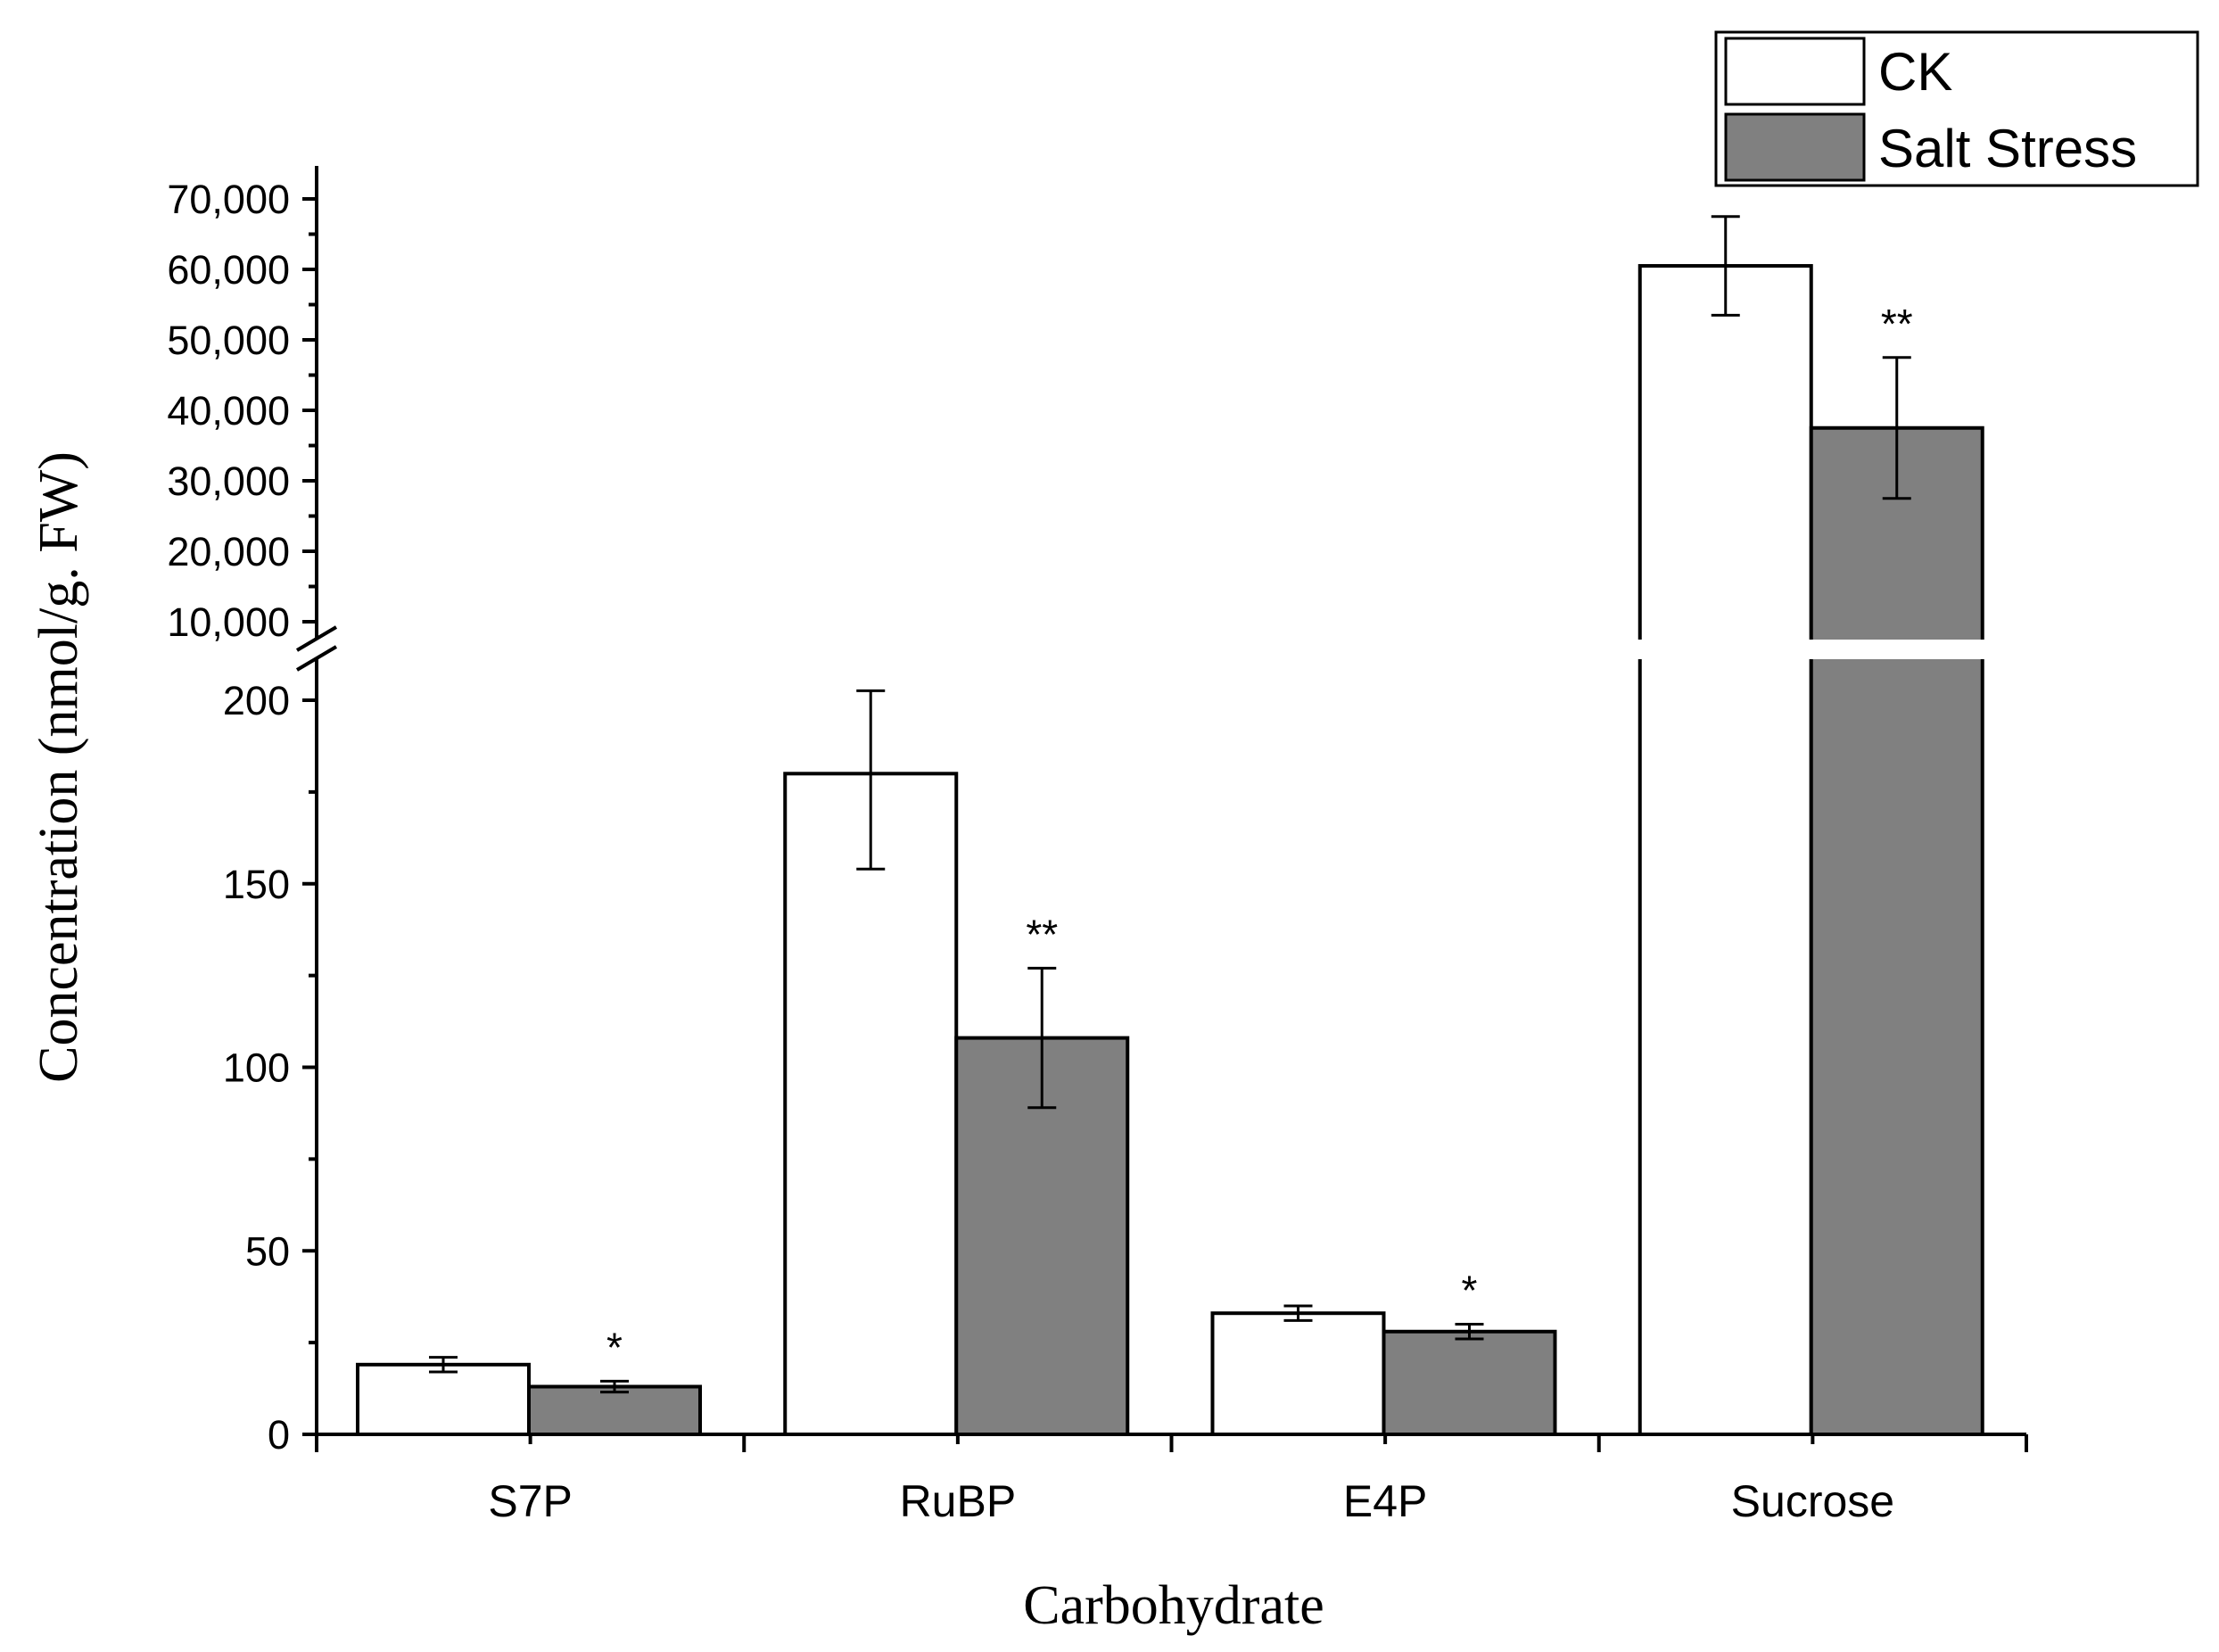 The height and width of the screenshot is (1652, 2219). Describe the element at coordinates (228, 199) in the screenshot. I see `y-tick-label: 70,000` at that location.